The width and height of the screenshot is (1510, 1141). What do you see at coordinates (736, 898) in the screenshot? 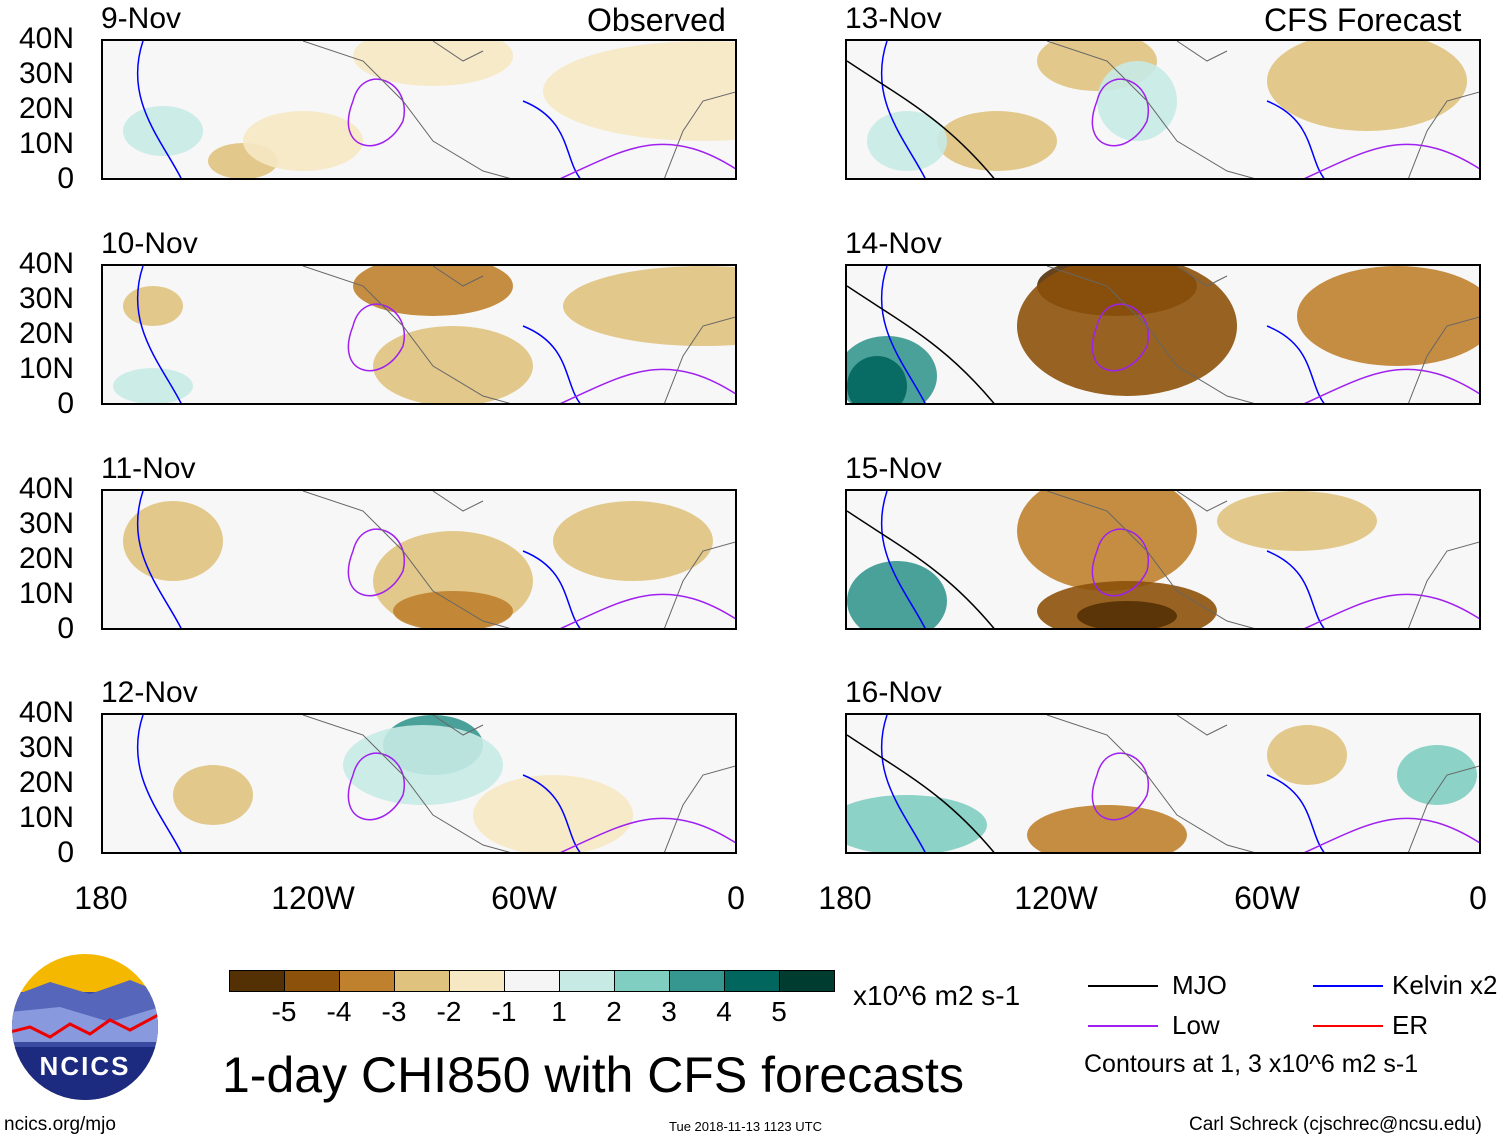
I see `x-tick: 0` at bounding box center [736, 898].